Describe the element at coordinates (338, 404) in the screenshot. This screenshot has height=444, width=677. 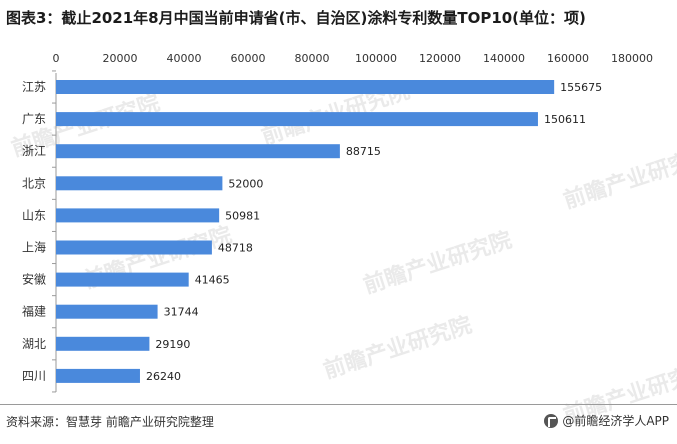
I see `footer-divider` at that location.